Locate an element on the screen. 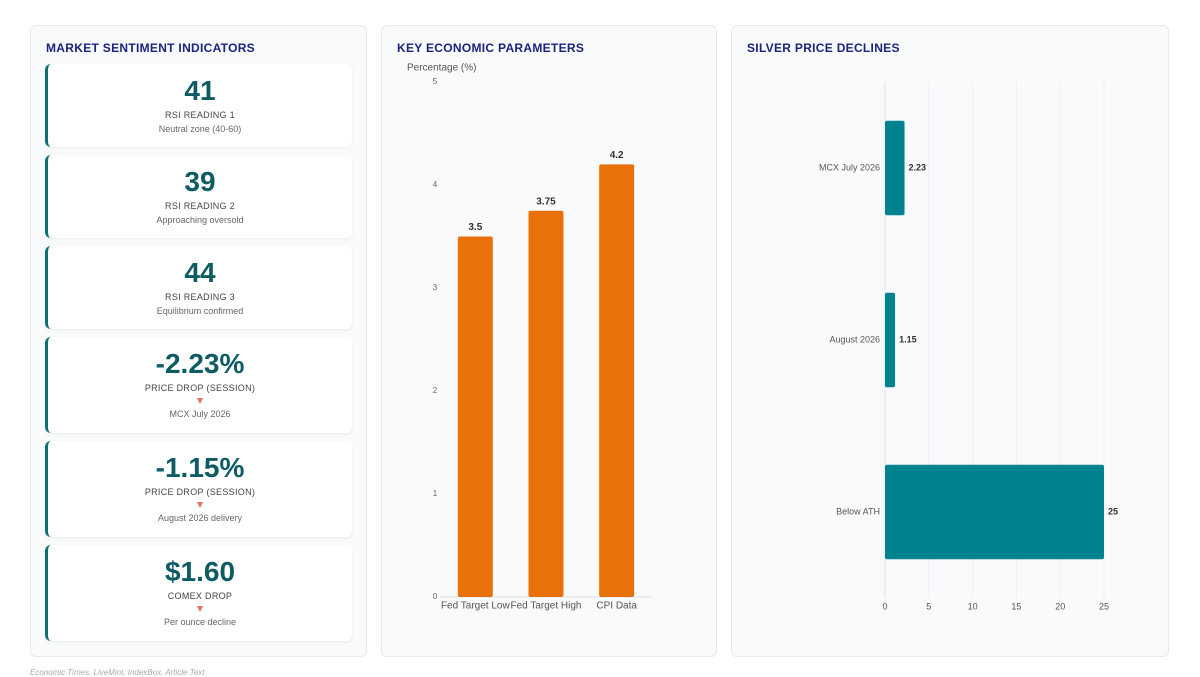 The image size is (1200, 677). kpi-card: 39 RSI READING 2 Approaching oversold is located at coordinates (198, 196).